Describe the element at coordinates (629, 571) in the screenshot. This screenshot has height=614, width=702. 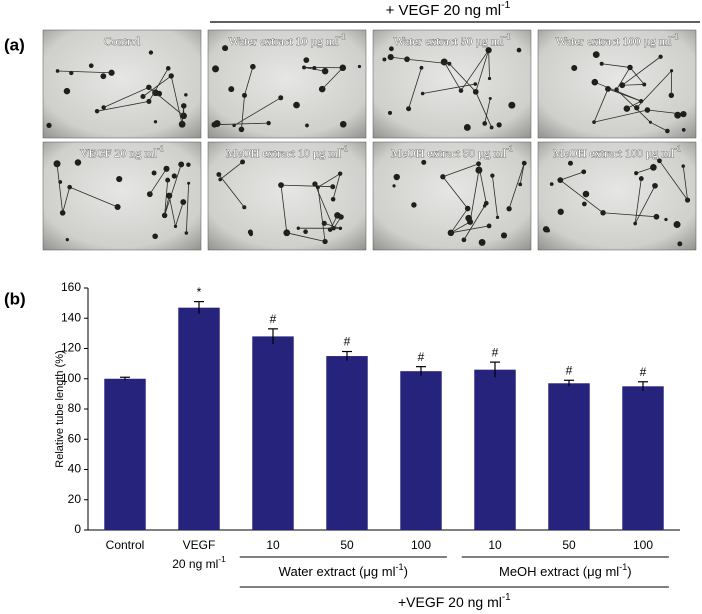
I see `group-label-tail: )` at that location.